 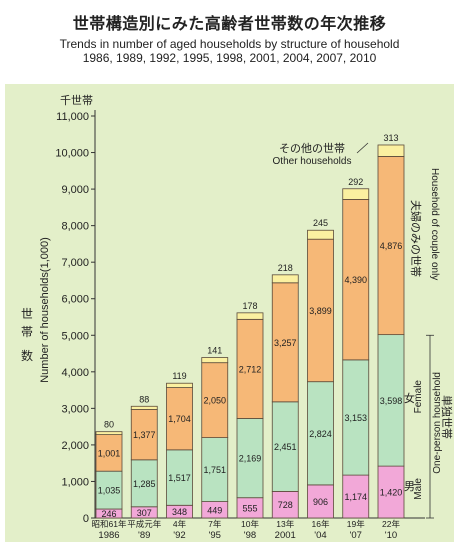 What do you see at coordinates (229, 23) in the screenshot?
I see `chart-title-jp: 世帯構造別にみた高齢者世帯数の年次推移` at bounding box center [229, 23].